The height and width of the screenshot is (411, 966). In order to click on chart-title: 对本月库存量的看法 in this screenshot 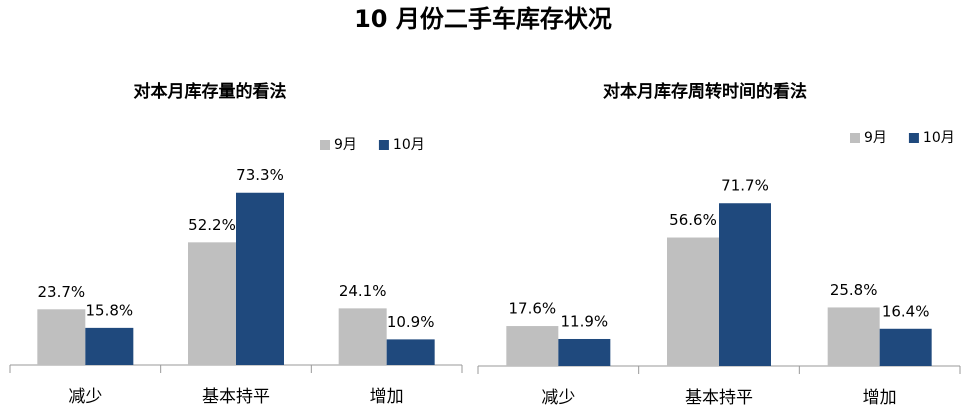, I will do `click(210, 91)`.